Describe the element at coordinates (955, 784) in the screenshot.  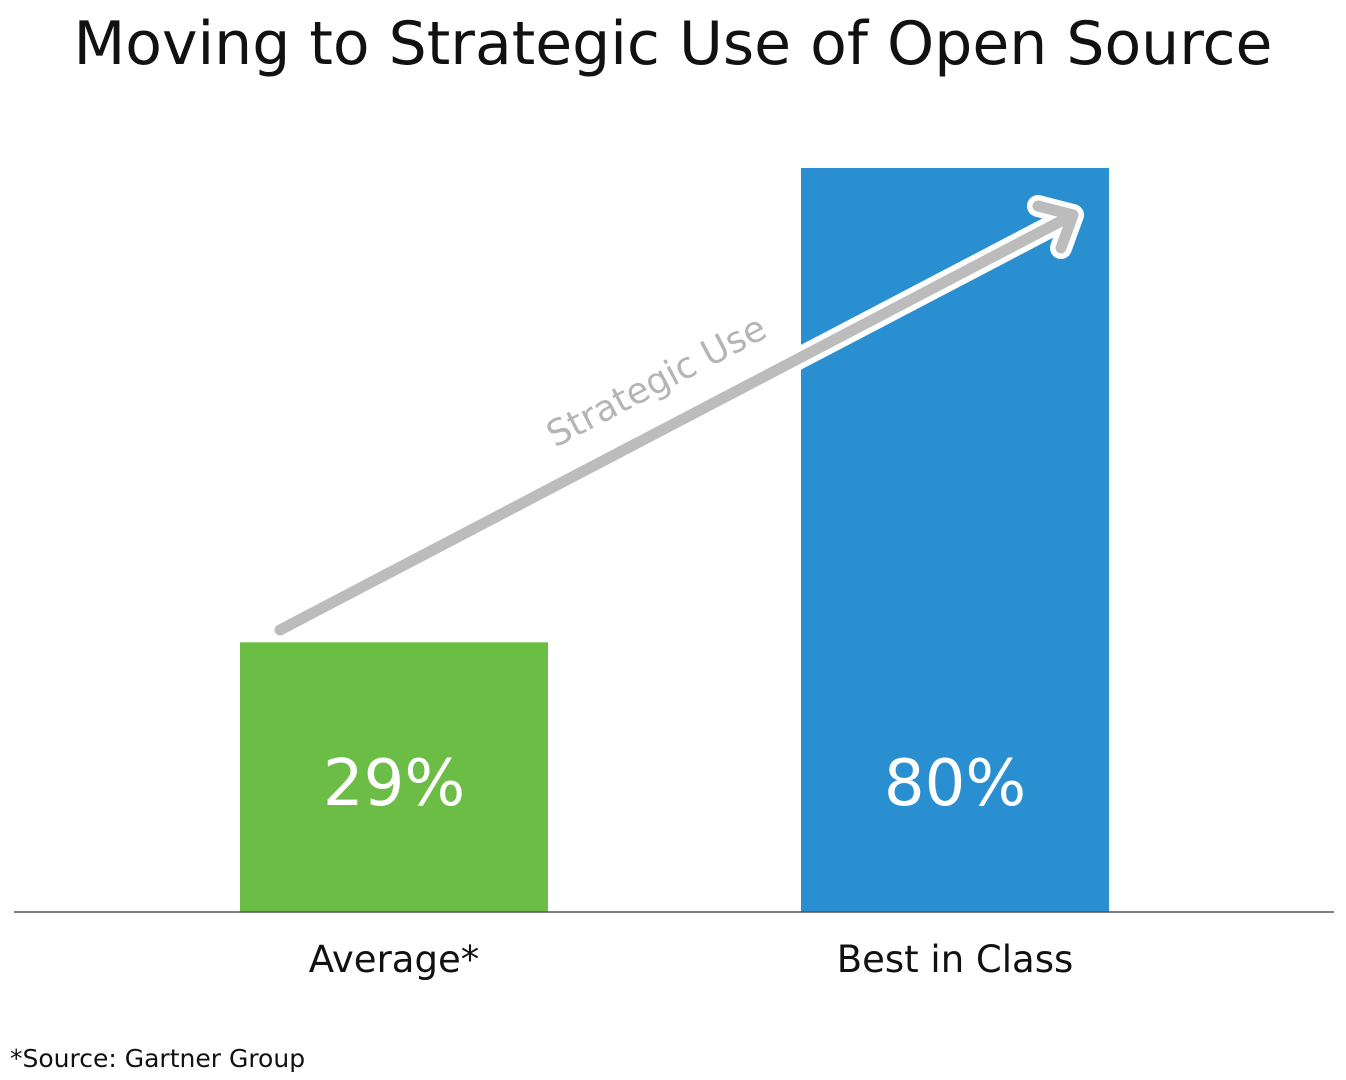
I see `value-label-best-in-class: 80%` at that location.